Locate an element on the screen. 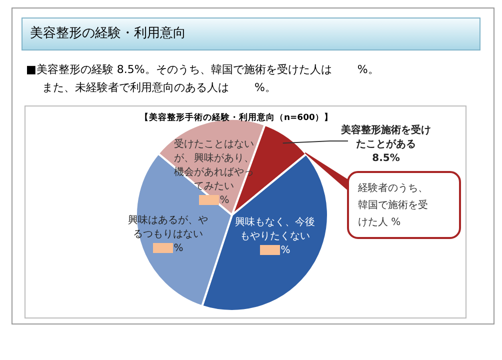 The image size is (502, 360). slice-label: 興味もなく、今後もやりたくない is located at coordinates (275, 229).